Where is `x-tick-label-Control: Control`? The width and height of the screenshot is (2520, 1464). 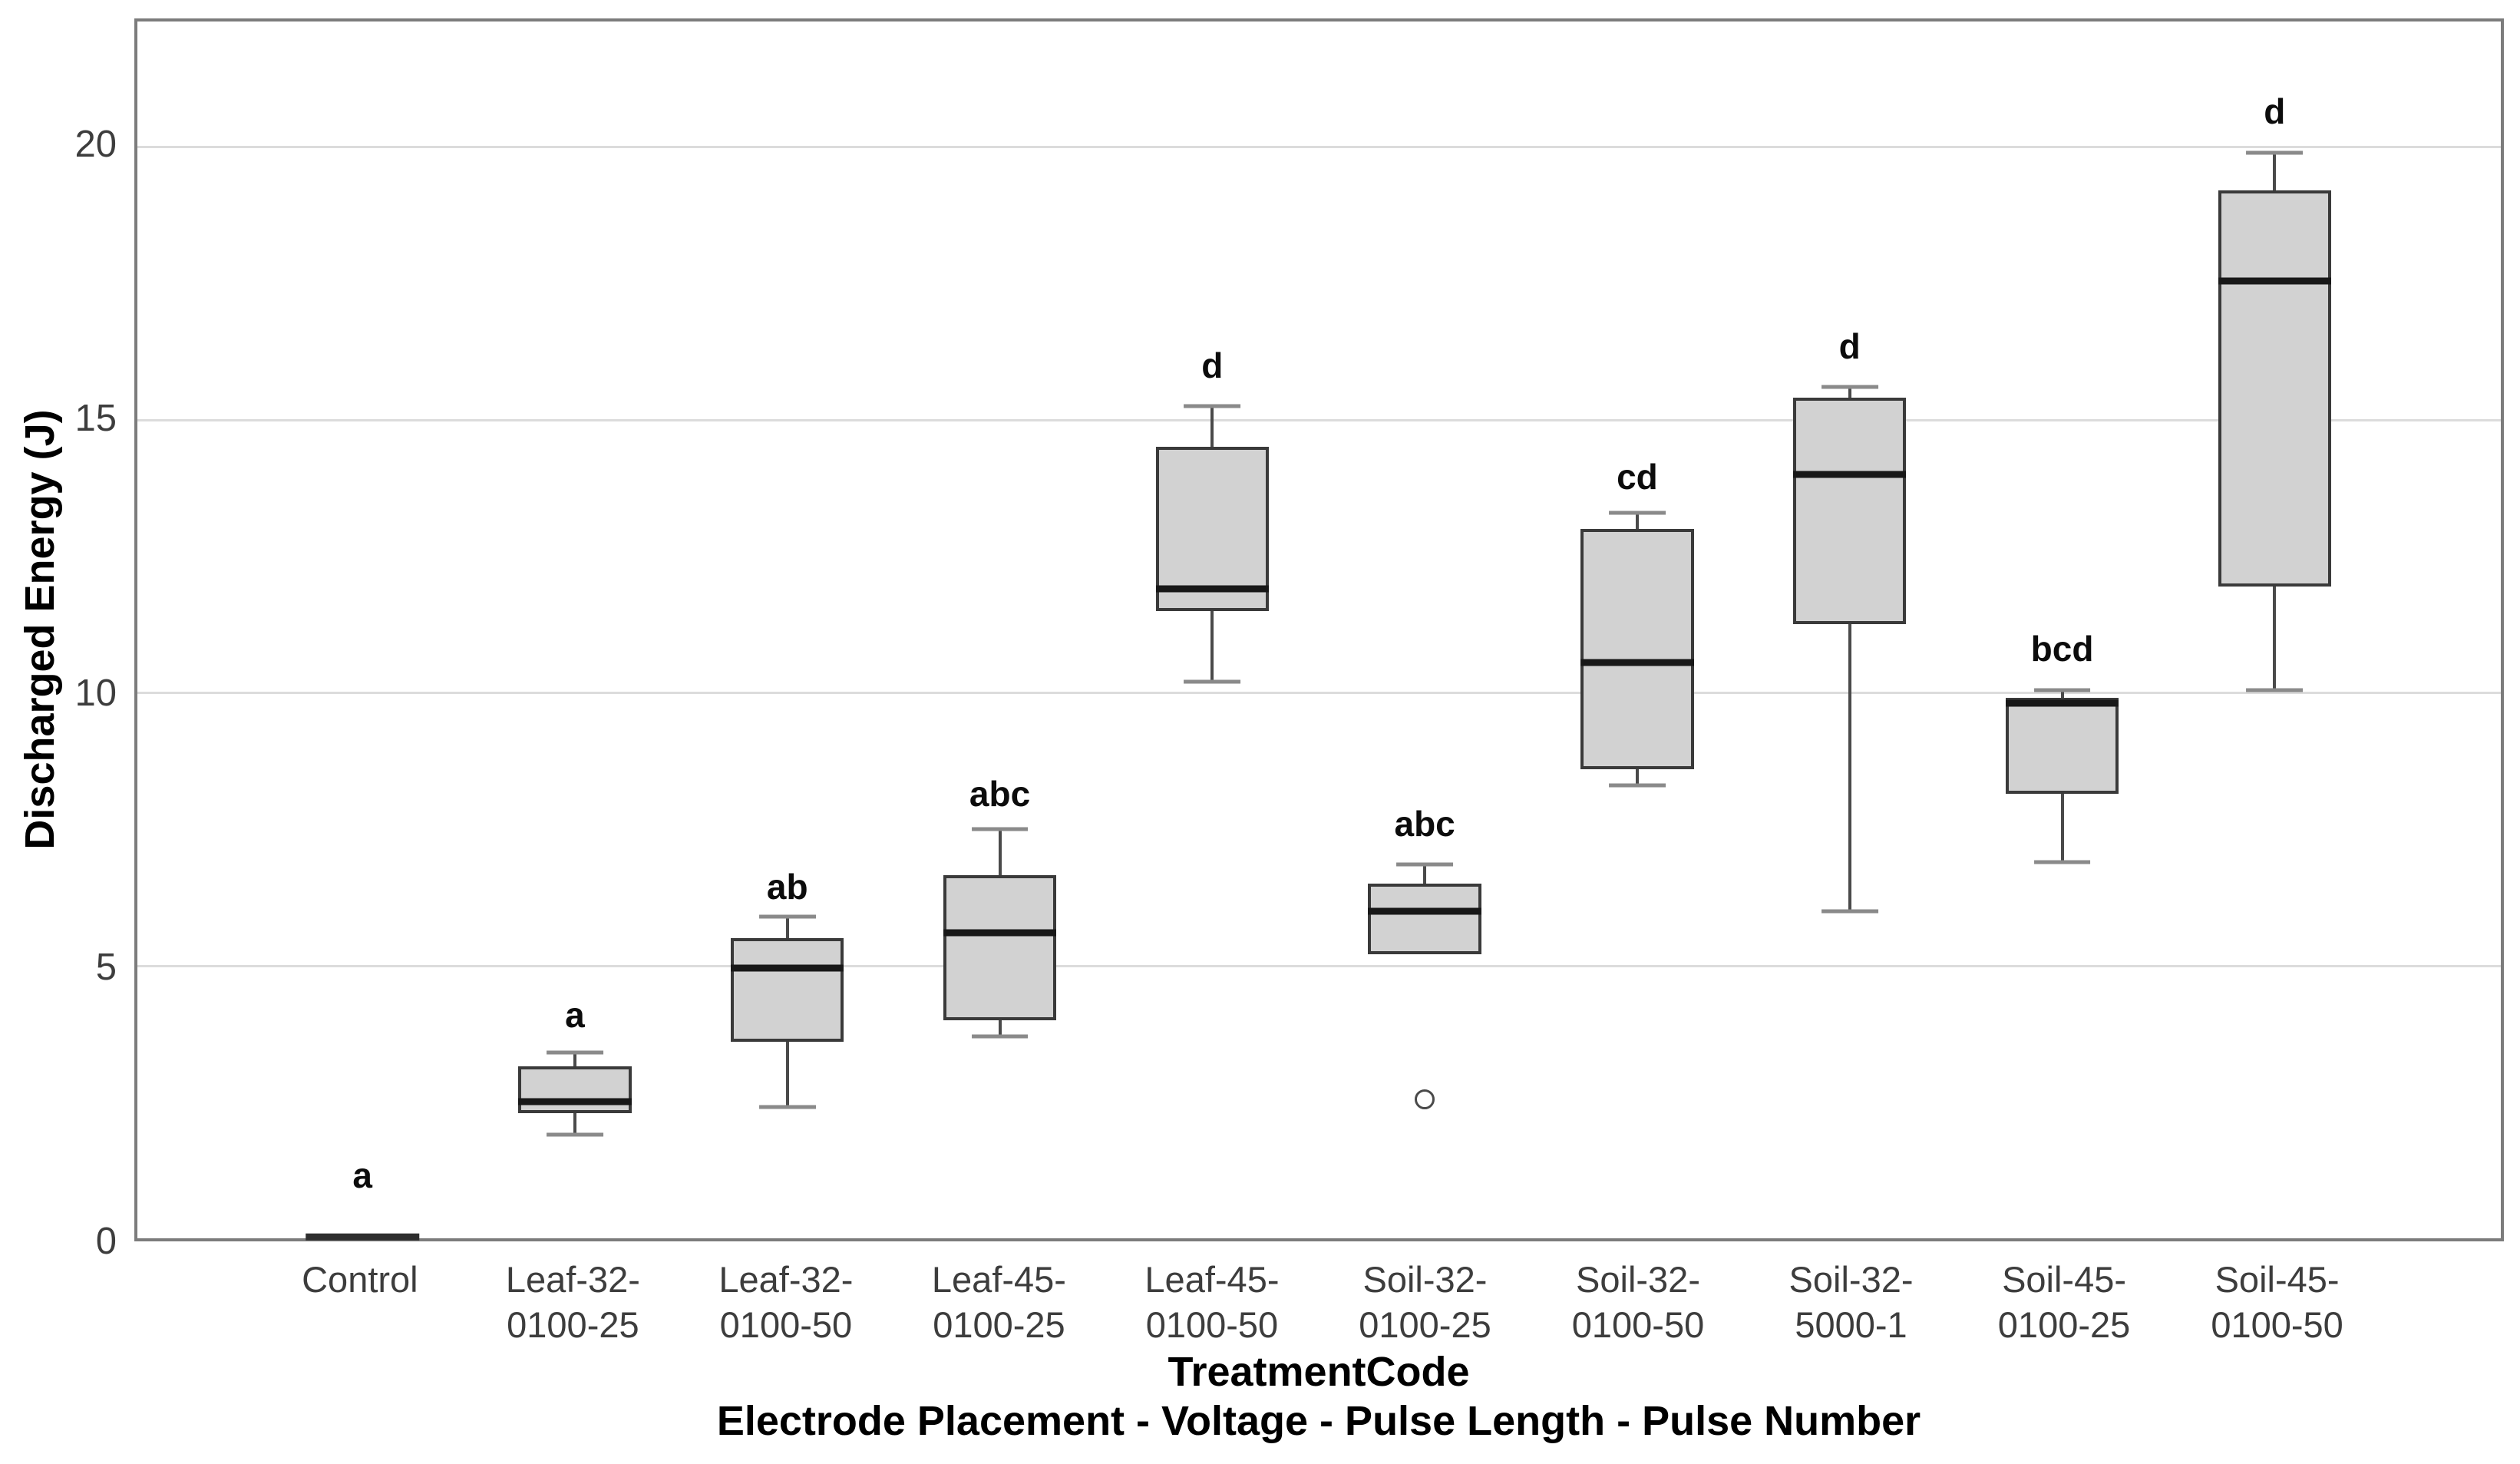
x-tick-label-Control: Control is located at coordinates (360, 1280).